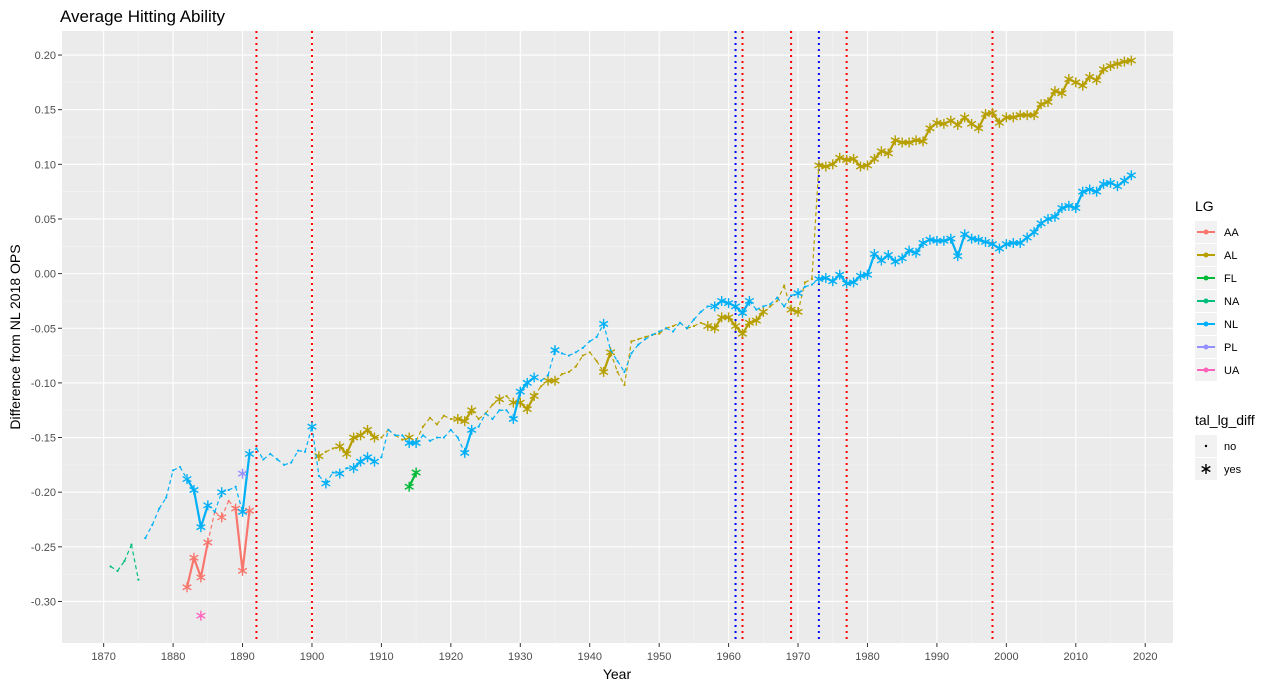 The width and height of the screenshot is (1271, 693). What do you see at coordinates (867, 657) in the screenshot?
I see `x-tick-label: 1980` at bounding box center [867, 657].